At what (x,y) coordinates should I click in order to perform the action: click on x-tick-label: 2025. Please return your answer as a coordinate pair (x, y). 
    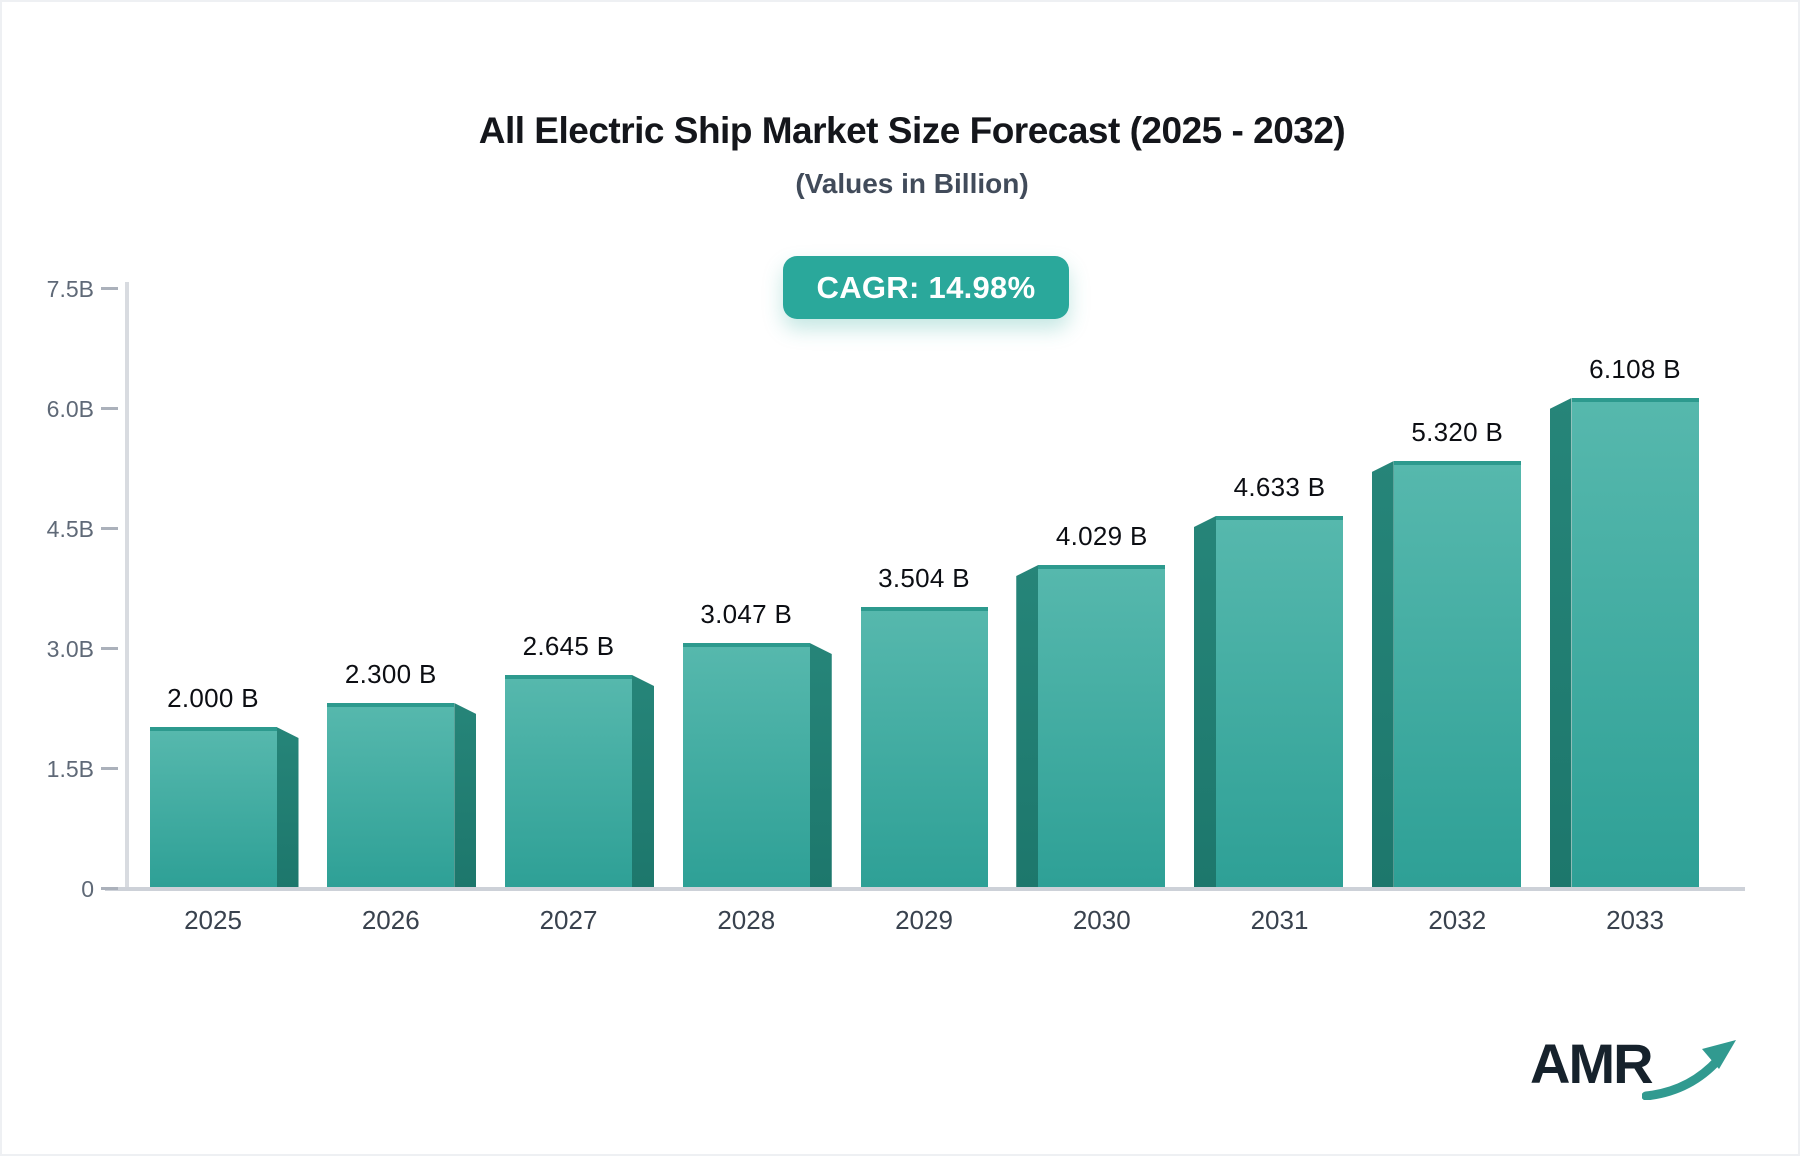
    Looking at the image, I should click on (213, 920).